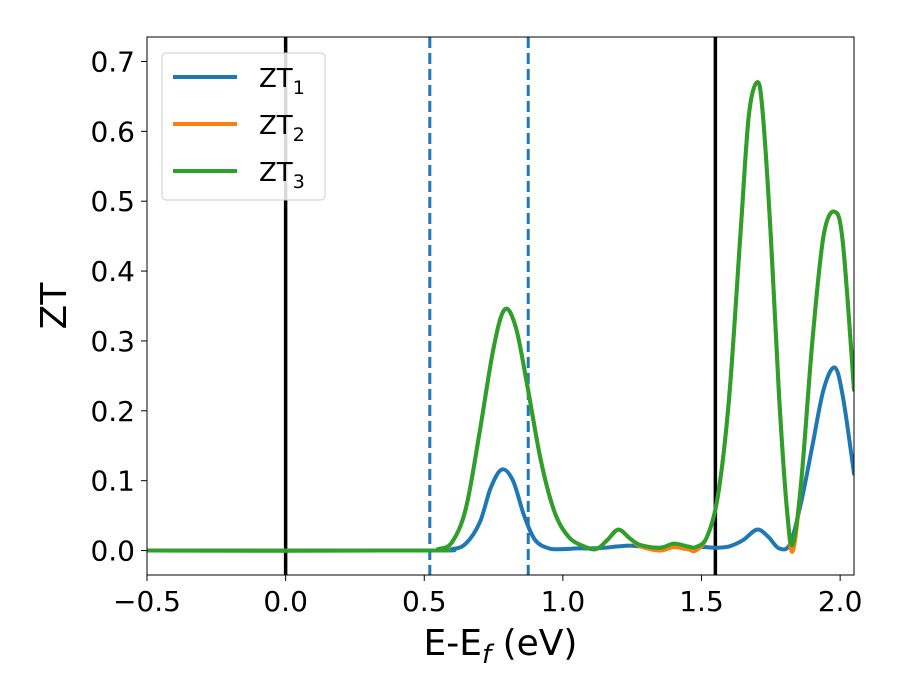 The width and height of the screenshot is (900, 700). I want to click on y-tick-label: 0.4, so click(112, 271).